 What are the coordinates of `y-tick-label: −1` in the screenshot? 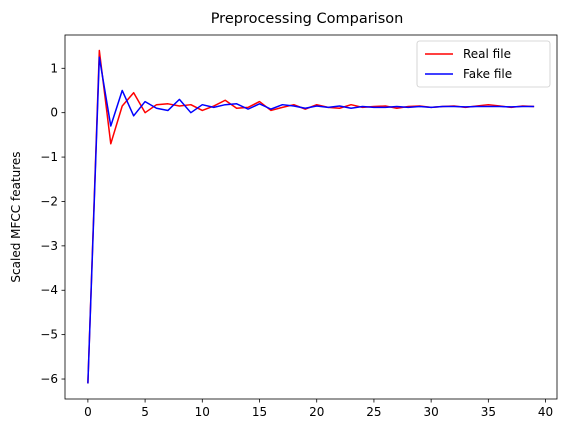 It's located at (49, 157).